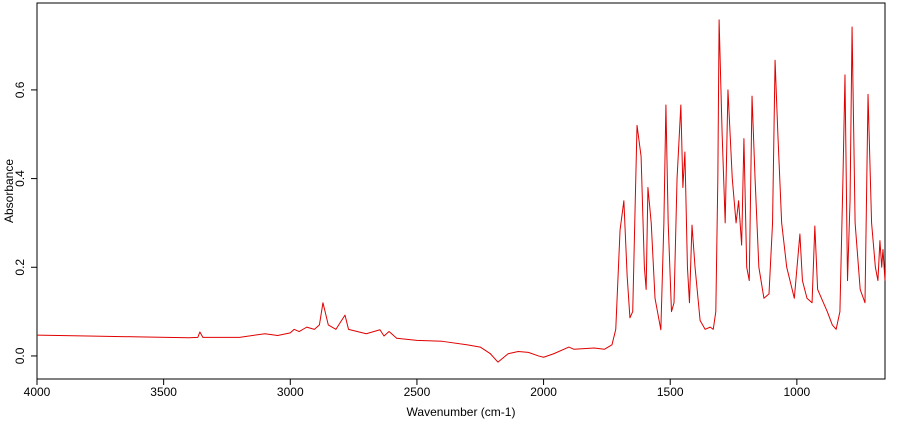 The width and height of the screenshot is (910, 430). What do you see at coordinates (163, 392) in the screenshot?
I see `x-tick-label: 3500` at bounding box center [163, 392].